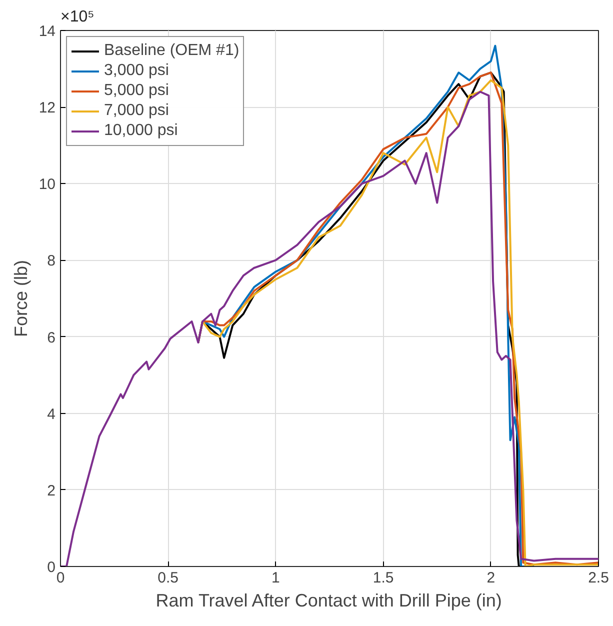 This screenshot has height=626, width=613. I want to click on legend-label: 10,000 psi, so click(141, 131).